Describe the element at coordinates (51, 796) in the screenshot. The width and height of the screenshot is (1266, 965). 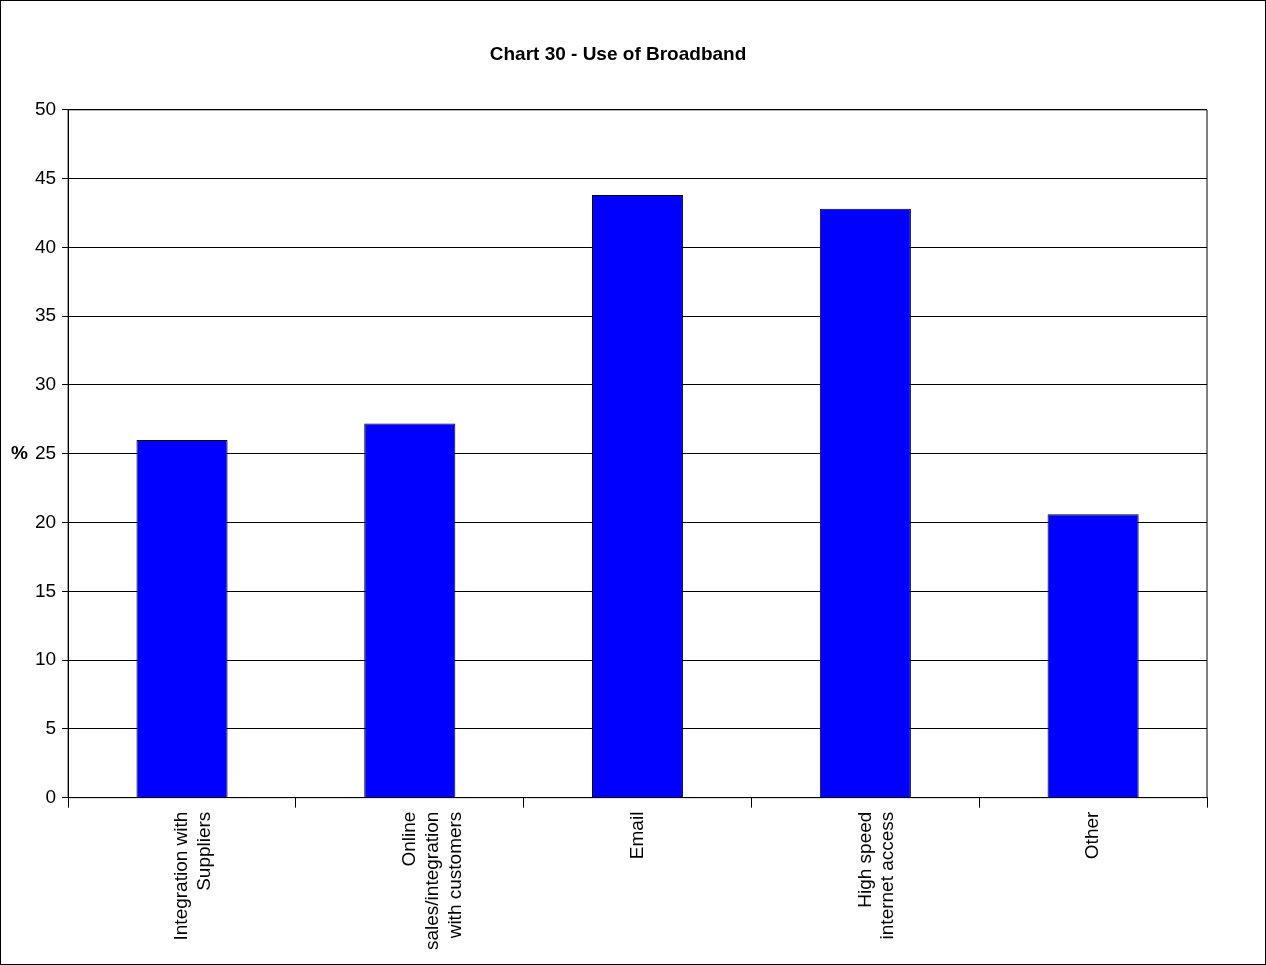
I see `y-tick-label: 0` at that location.